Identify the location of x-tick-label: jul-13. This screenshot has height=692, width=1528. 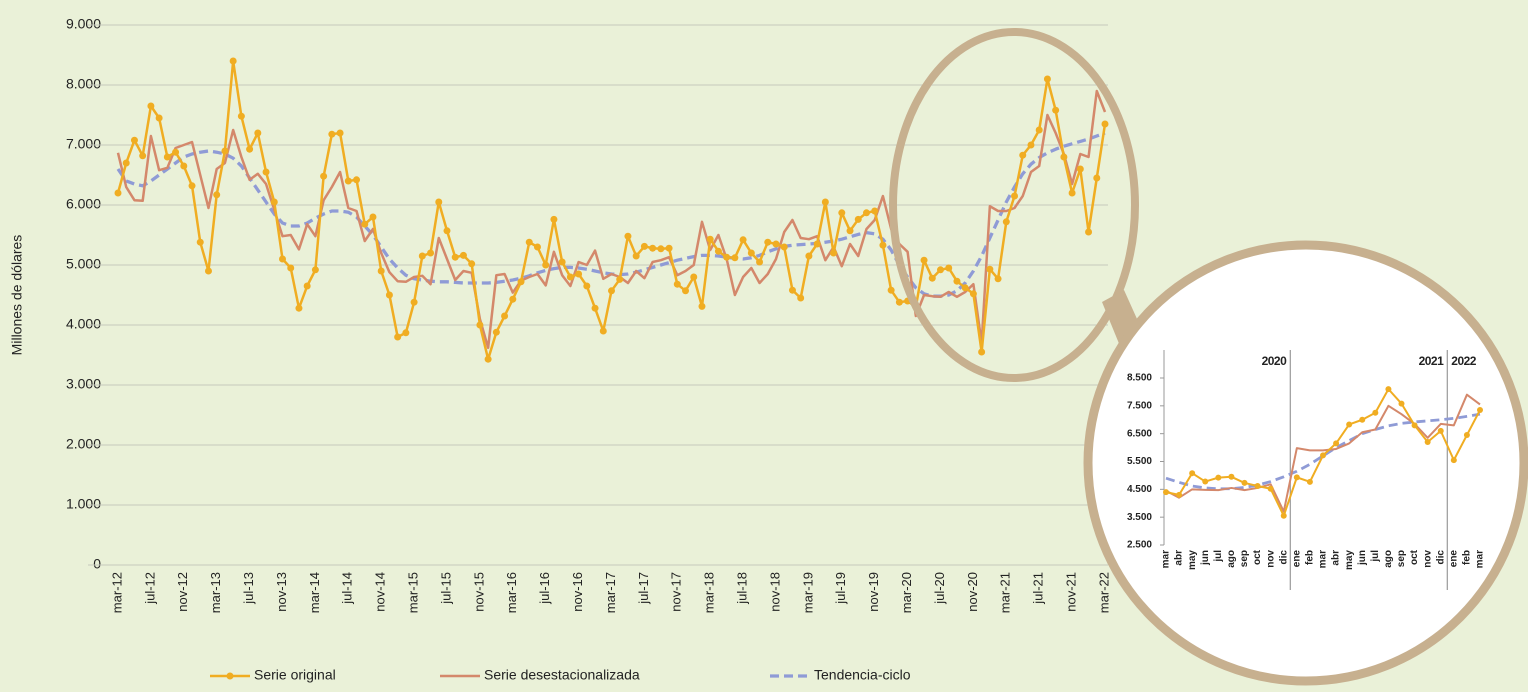
(248, 588).